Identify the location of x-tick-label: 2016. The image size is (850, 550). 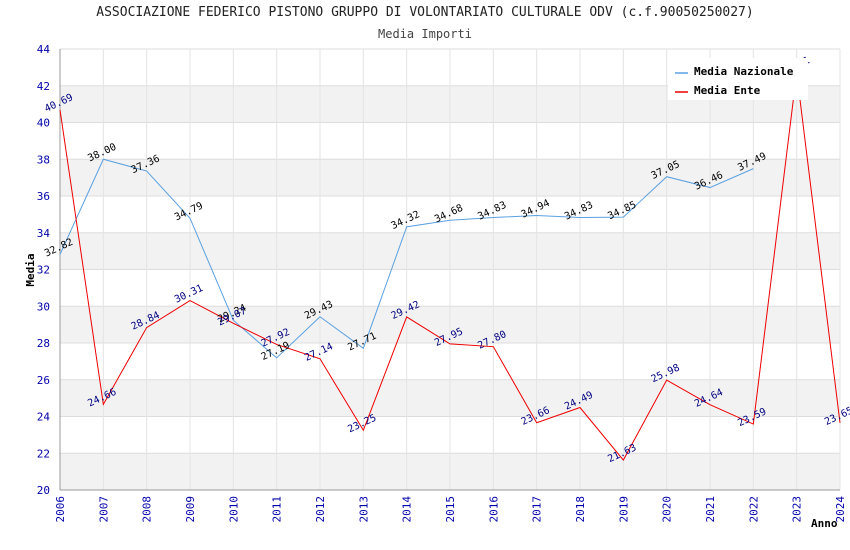
(493, 509).